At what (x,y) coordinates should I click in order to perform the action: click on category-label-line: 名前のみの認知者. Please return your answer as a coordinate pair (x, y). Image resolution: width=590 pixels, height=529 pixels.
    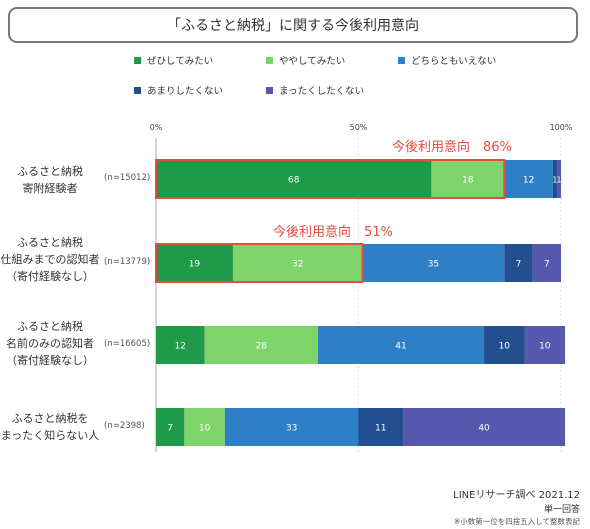
    Looking at the image, I should click on (50, 343).